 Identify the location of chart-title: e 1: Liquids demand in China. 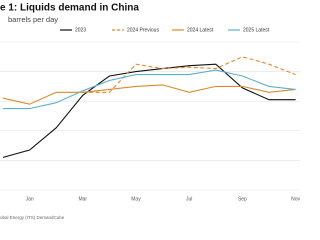
(69, 8).